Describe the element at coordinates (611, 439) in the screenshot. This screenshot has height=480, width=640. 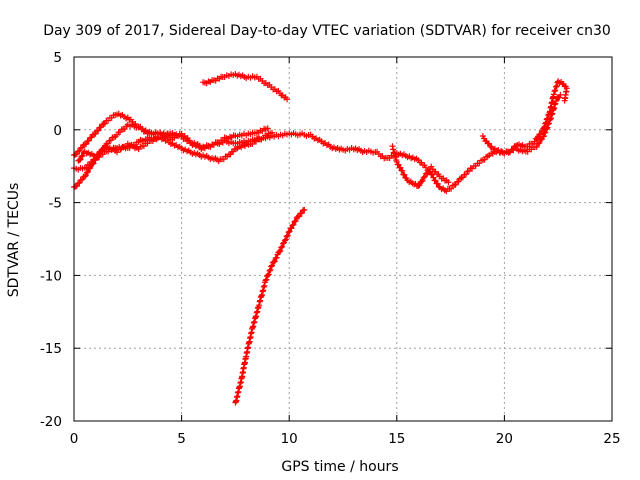
I see `x-tick-label: 25` at that location.